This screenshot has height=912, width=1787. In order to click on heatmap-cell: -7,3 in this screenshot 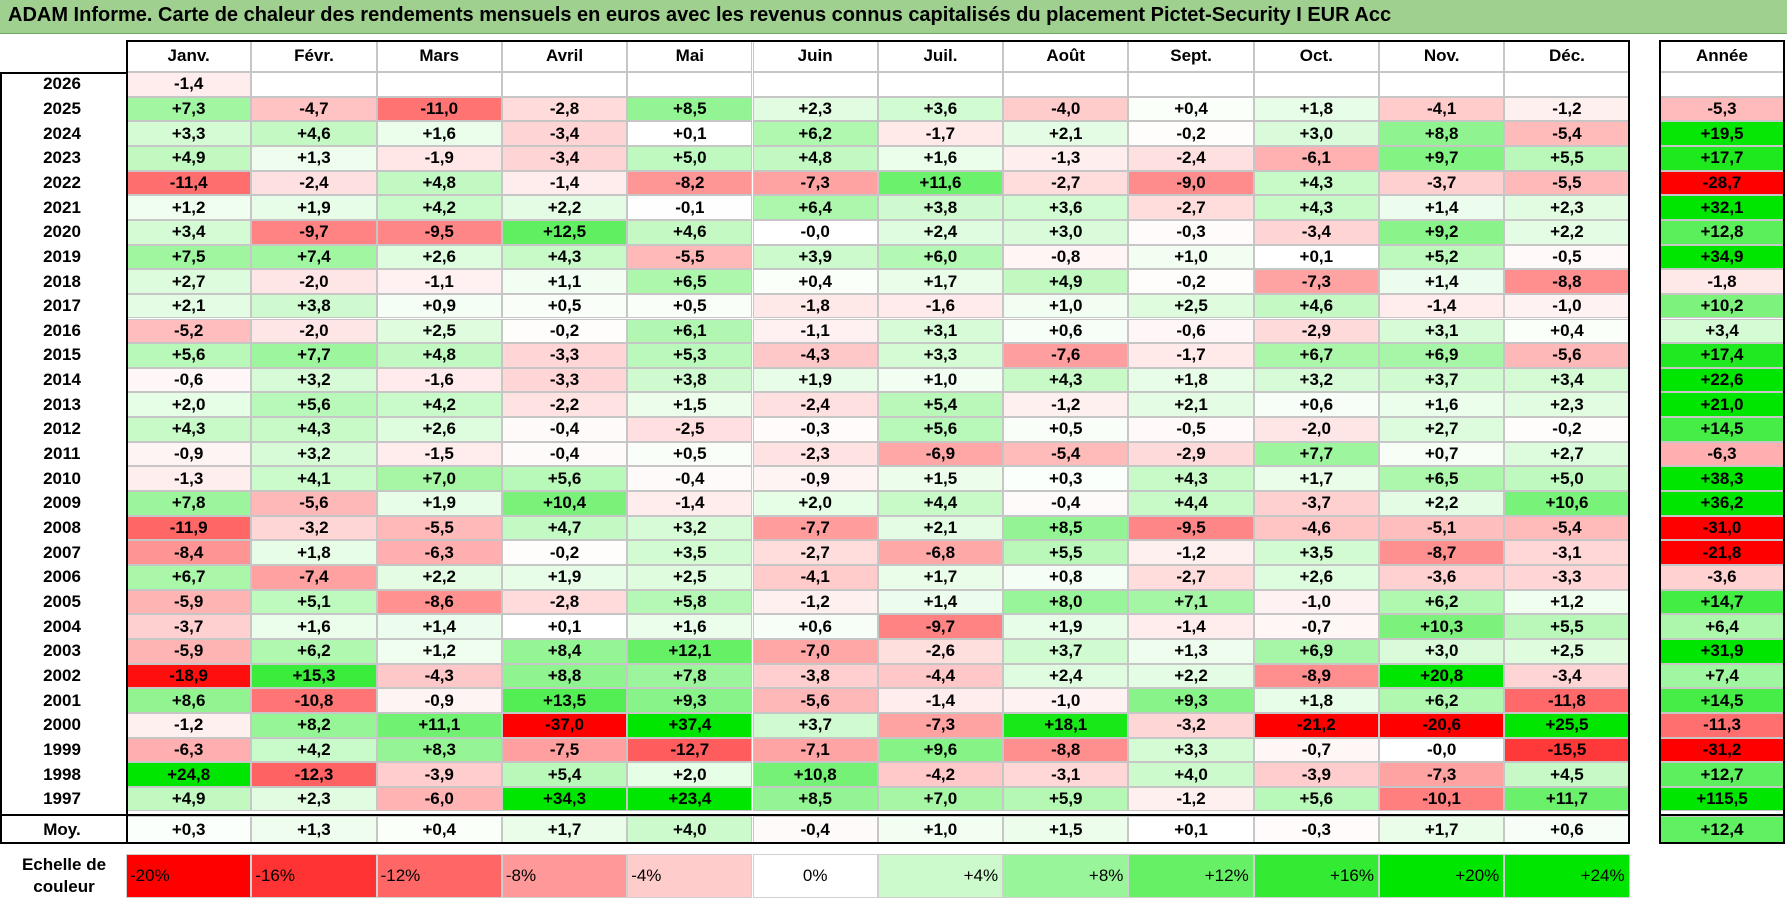, I will do `click(1442, 774)`.